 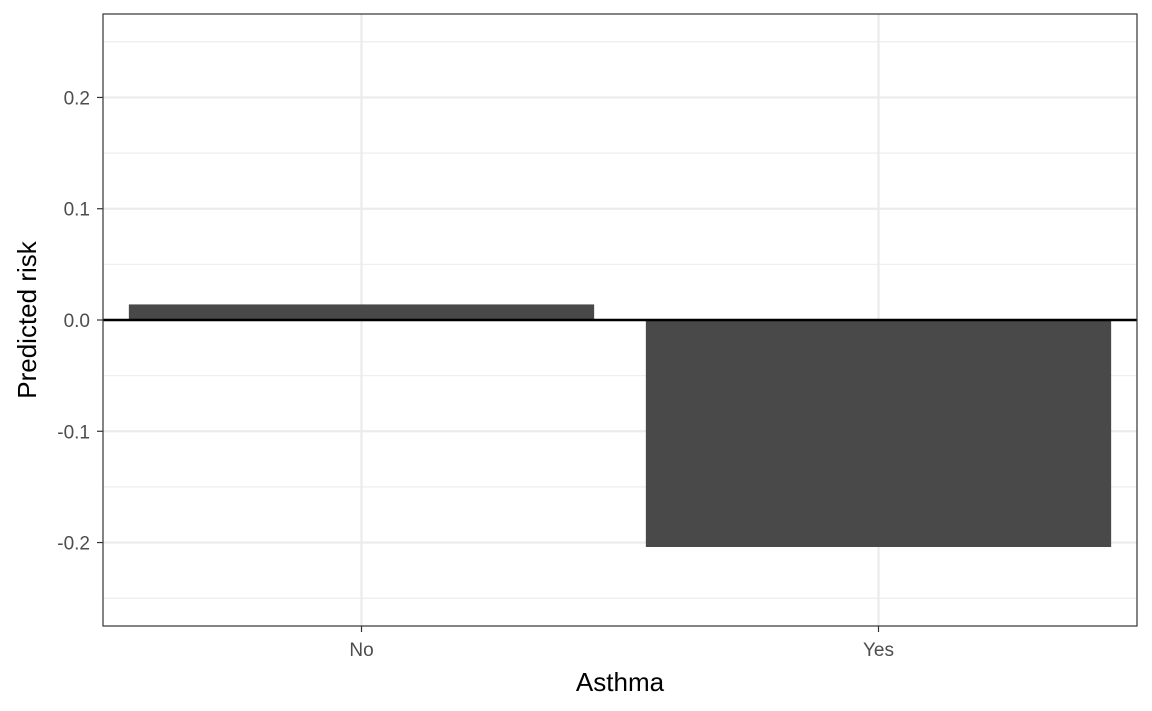 I want to click on bar-no, so click(x=361, y=312).